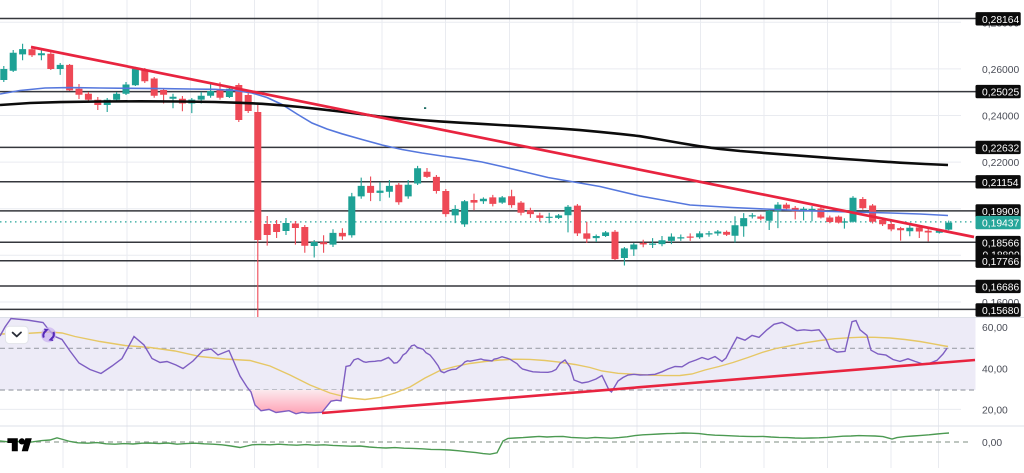  I want to click on svg-text: 0,21154, so click(1000, 183).